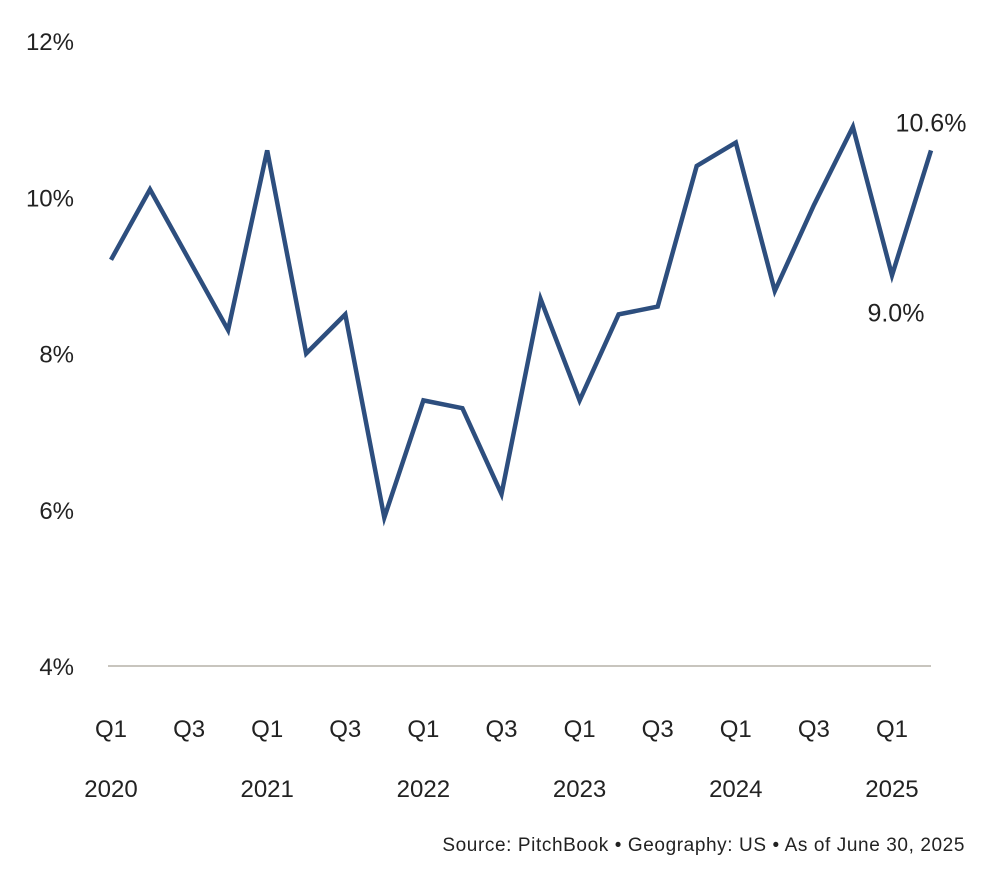 The image size is (1008, 871). What do you see at coordinates (50, 198) in the screenshot?
I see `y-tick-label: 10%` at bounding box center [50, 198].